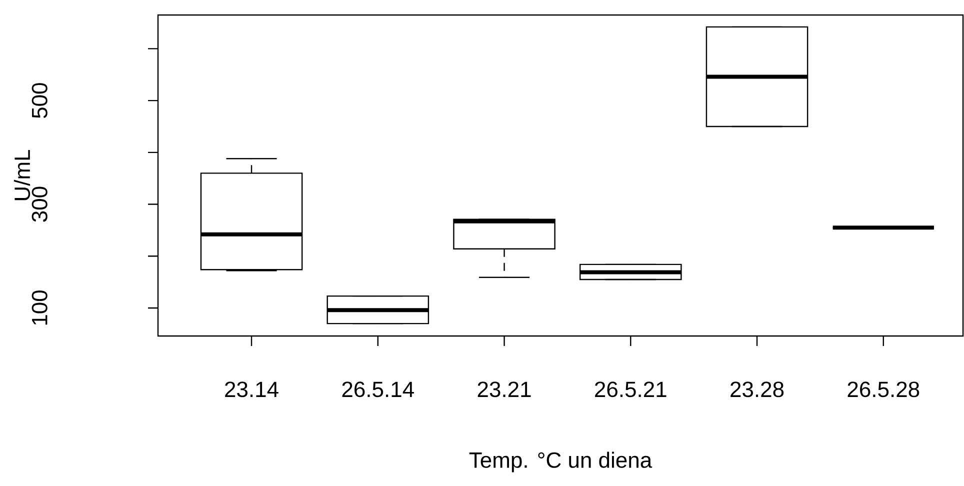  I want to click on y-tick-label: 100, so click(40, 307).